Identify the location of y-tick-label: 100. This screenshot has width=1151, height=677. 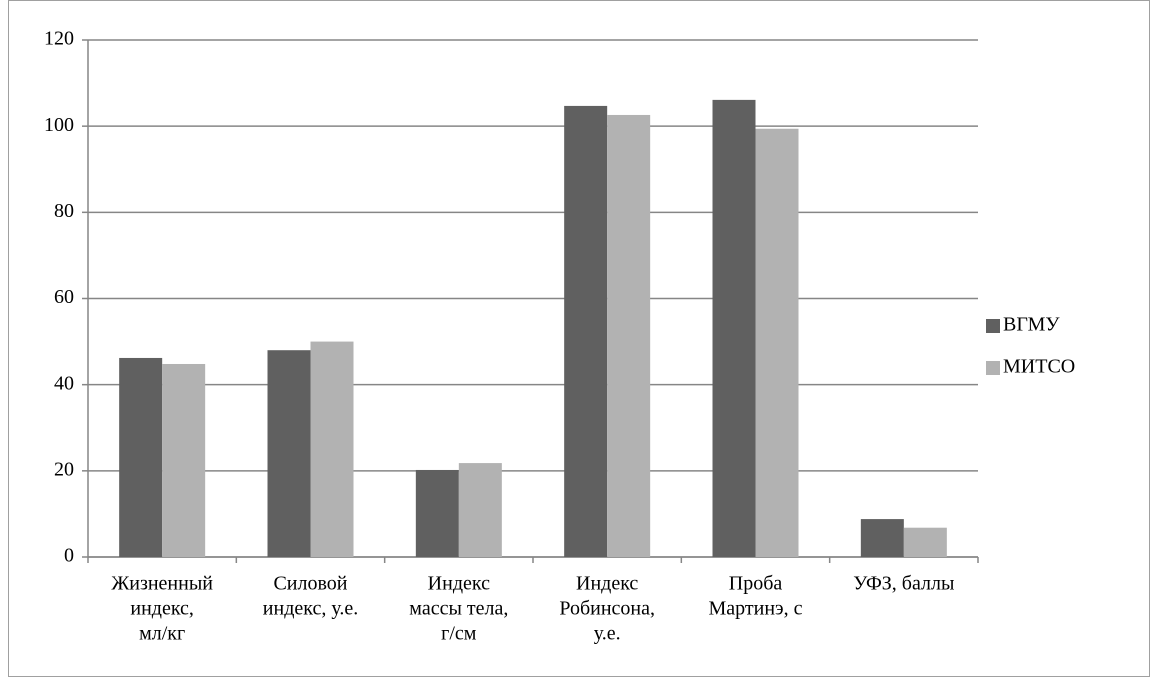
(59, 125).